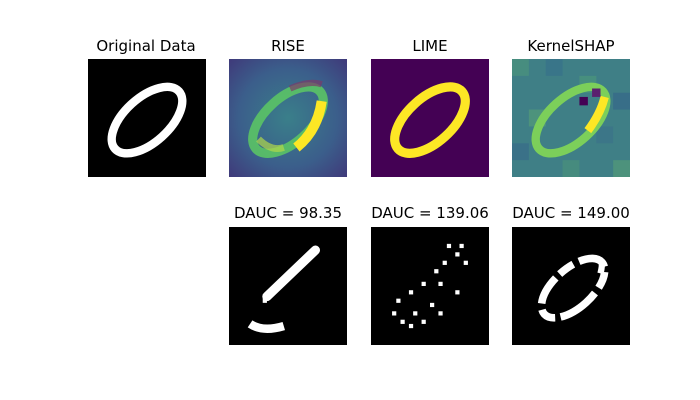  Describe the element at coordinates (430, 118) in the screenshot. I see `lime-heatmap` at that location.